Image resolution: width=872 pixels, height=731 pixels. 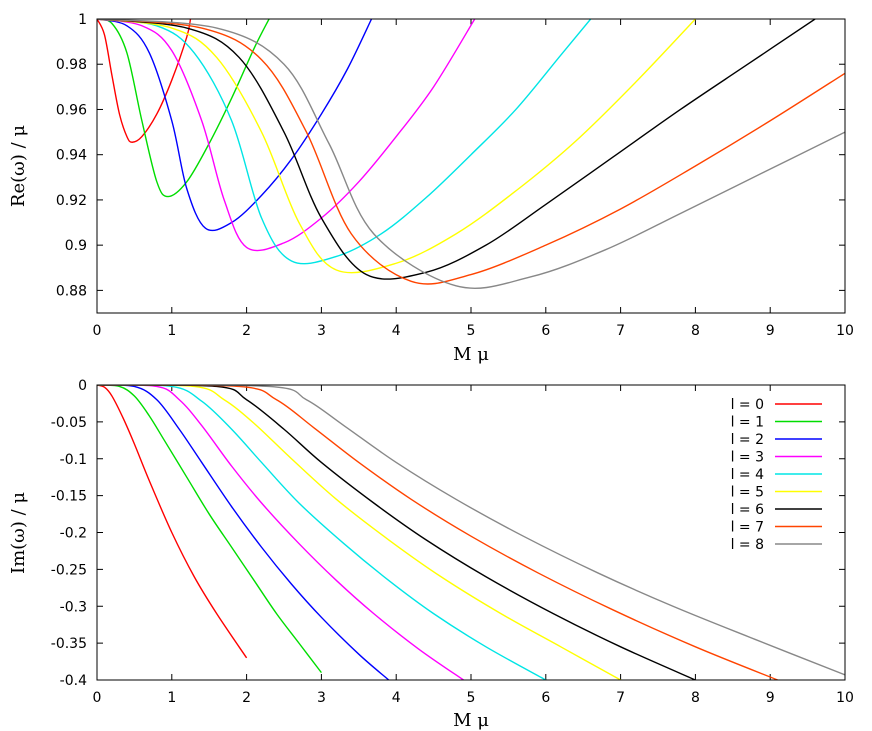 What do you see at coordinates (82, 386) in the screenshot?
I see `y-tick-label: 0` at bounding box center [82, 386].